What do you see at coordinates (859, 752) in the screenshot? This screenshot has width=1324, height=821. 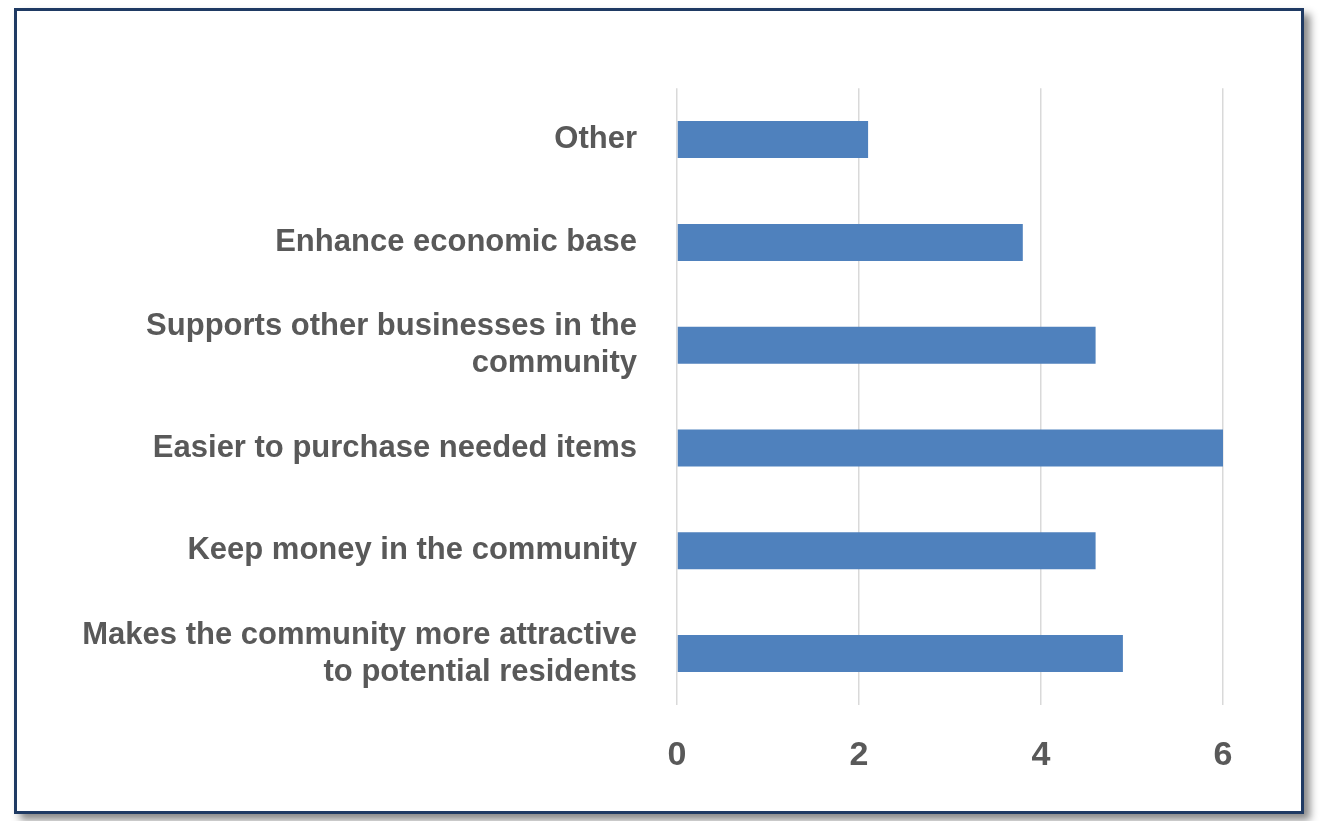 I see `x-tick-label: 2` at bounding box center [859, 752].